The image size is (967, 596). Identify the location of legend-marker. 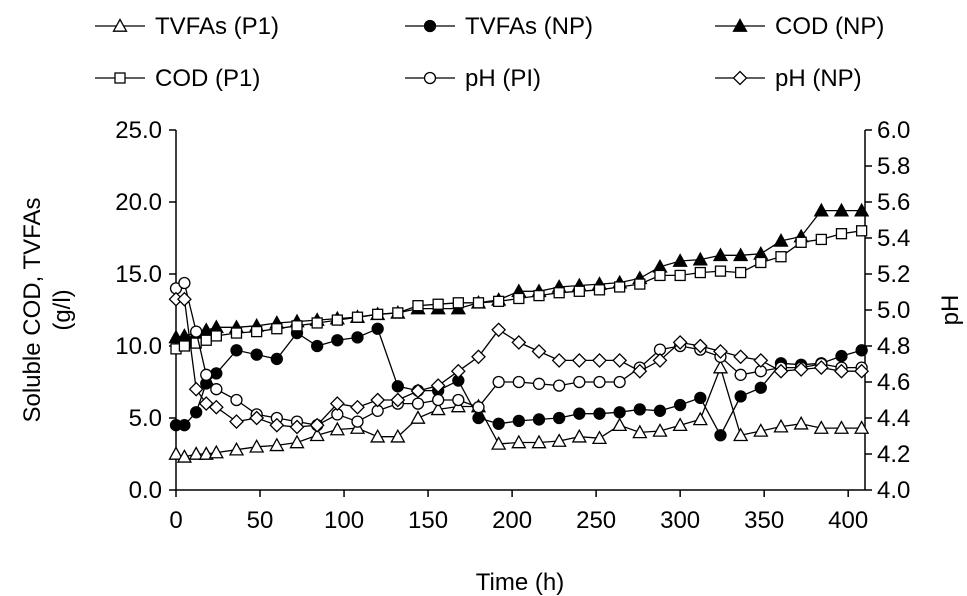
(120, 25).